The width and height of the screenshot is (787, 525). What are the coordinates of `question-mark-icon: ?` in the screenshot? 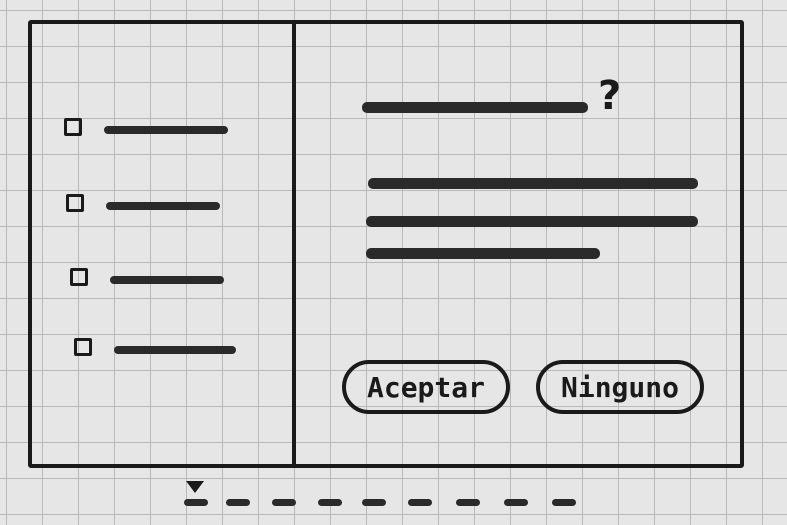 It's located at (610, 96).